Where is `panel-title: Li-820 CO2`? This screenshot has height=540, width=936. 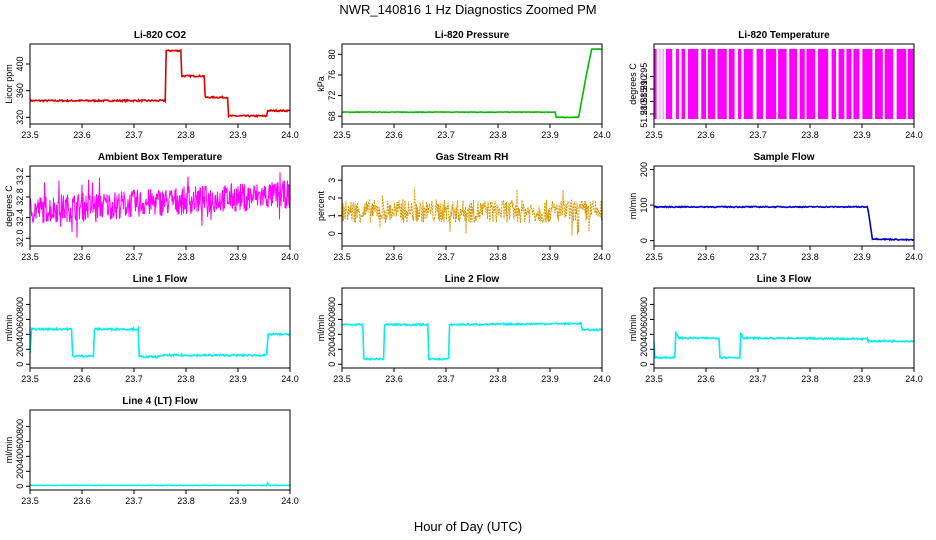 panel-title: Li-820 CO2 is located at coordinates (160, 35).